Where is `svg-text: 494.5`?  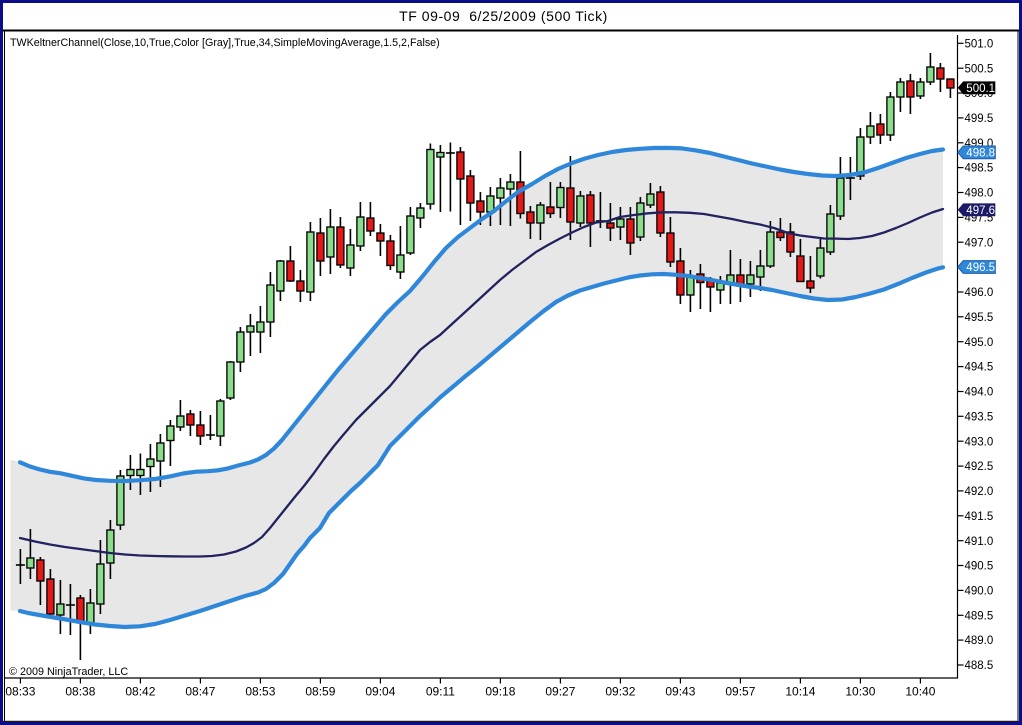 svg-text: 494.5 is located at coordinates (979, 368).